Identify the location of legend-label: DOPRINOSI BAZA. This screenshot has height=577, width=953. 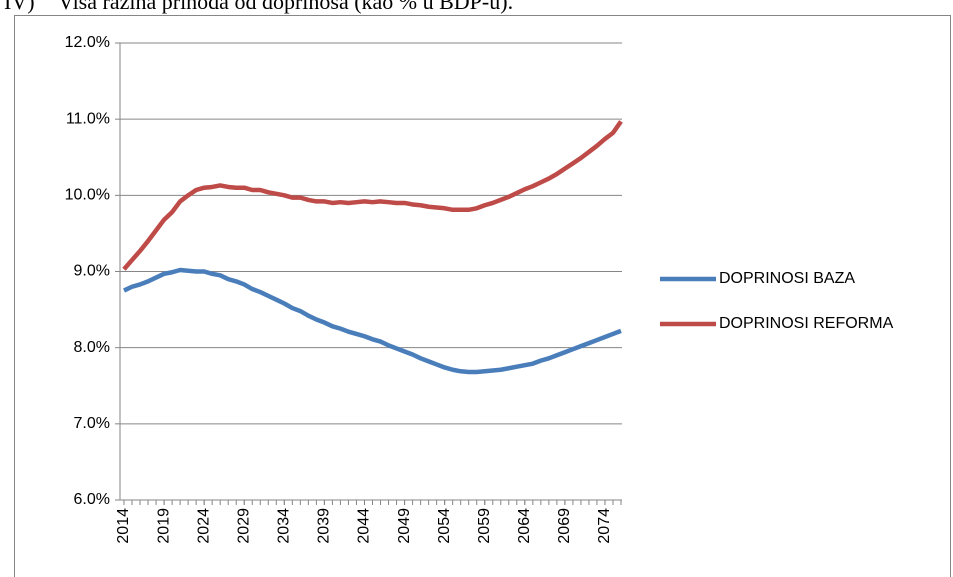
(787, 278).